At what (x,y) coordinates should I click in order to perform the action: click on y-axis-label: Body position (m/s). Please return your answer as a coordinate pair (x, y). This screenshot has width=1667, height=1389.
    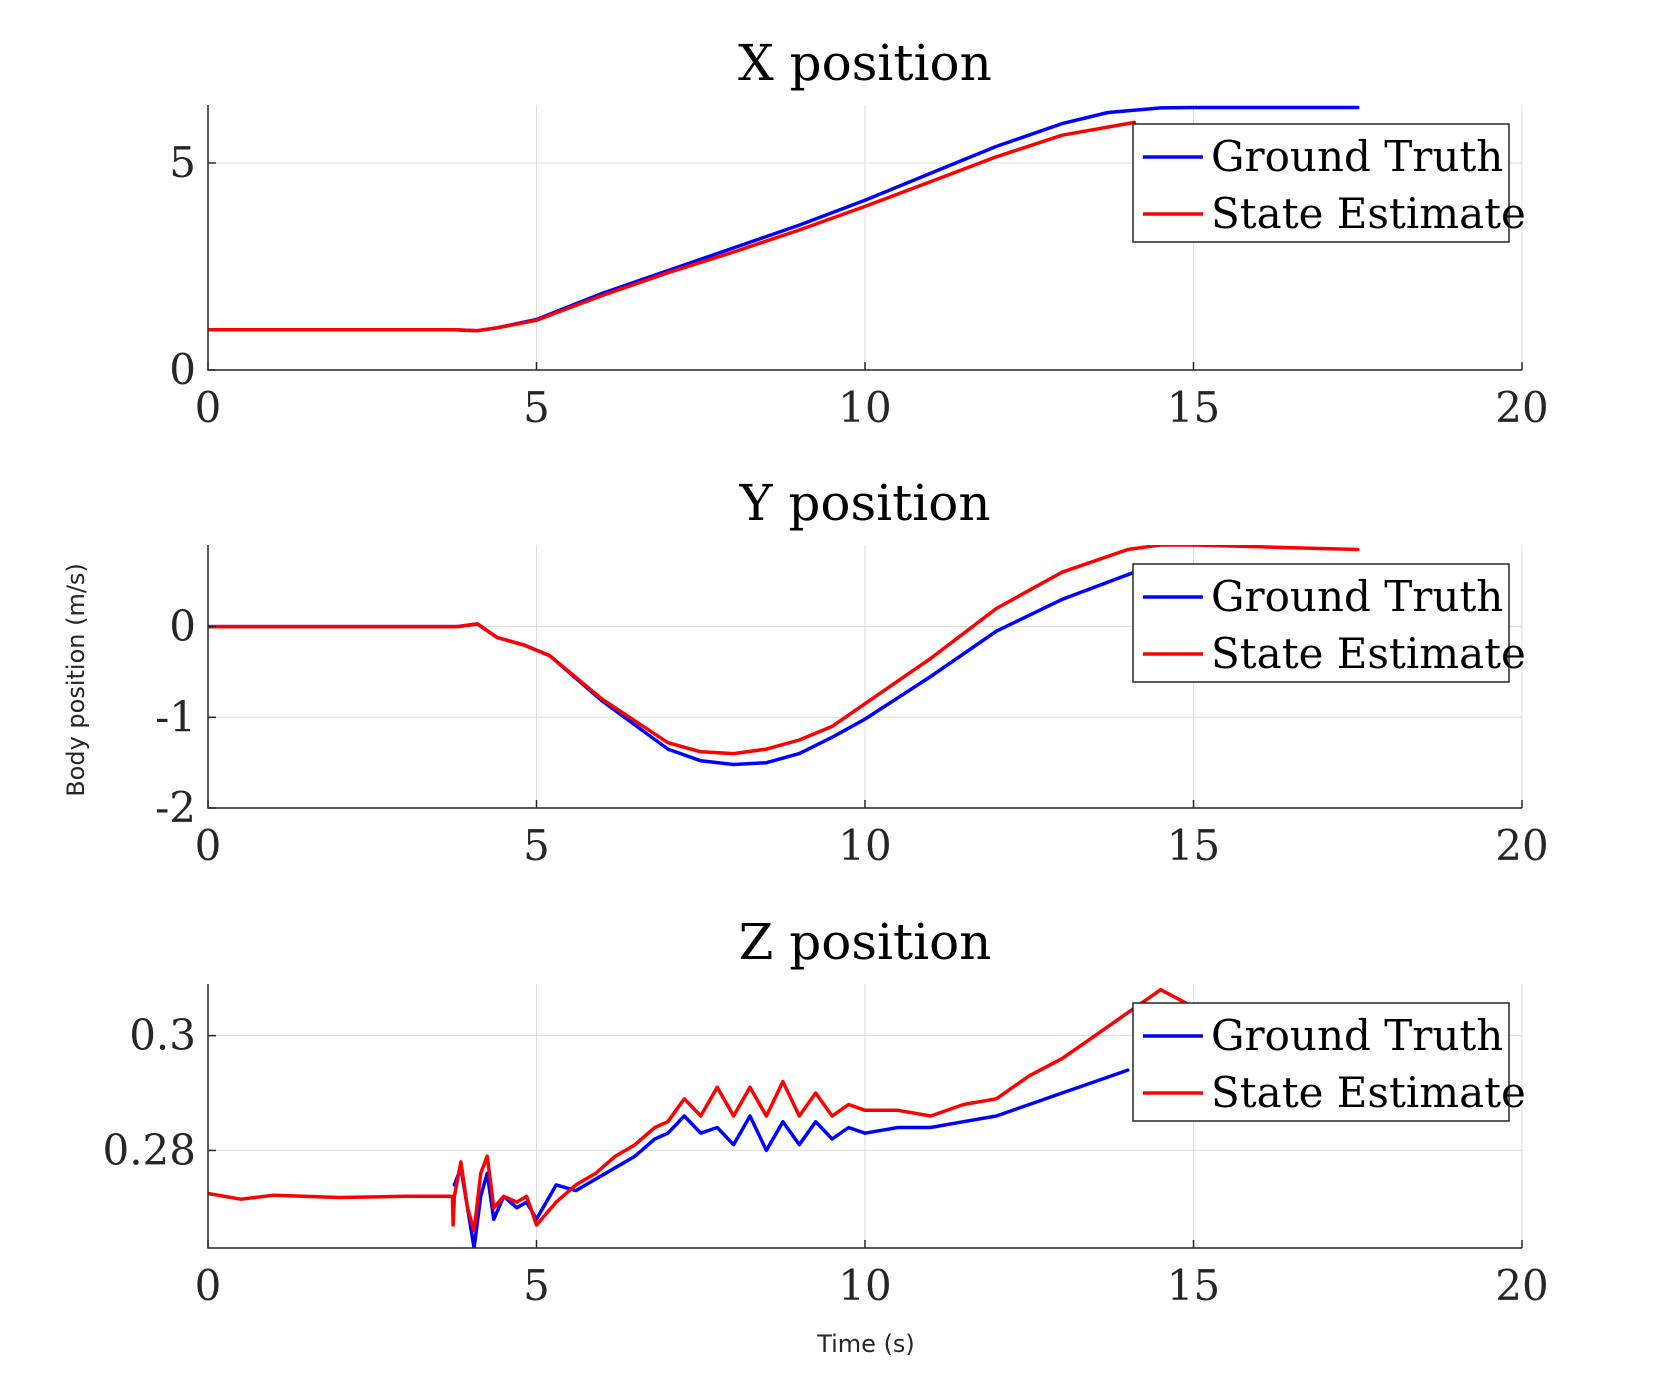
    Looking at the image, I should click on (76, 680).